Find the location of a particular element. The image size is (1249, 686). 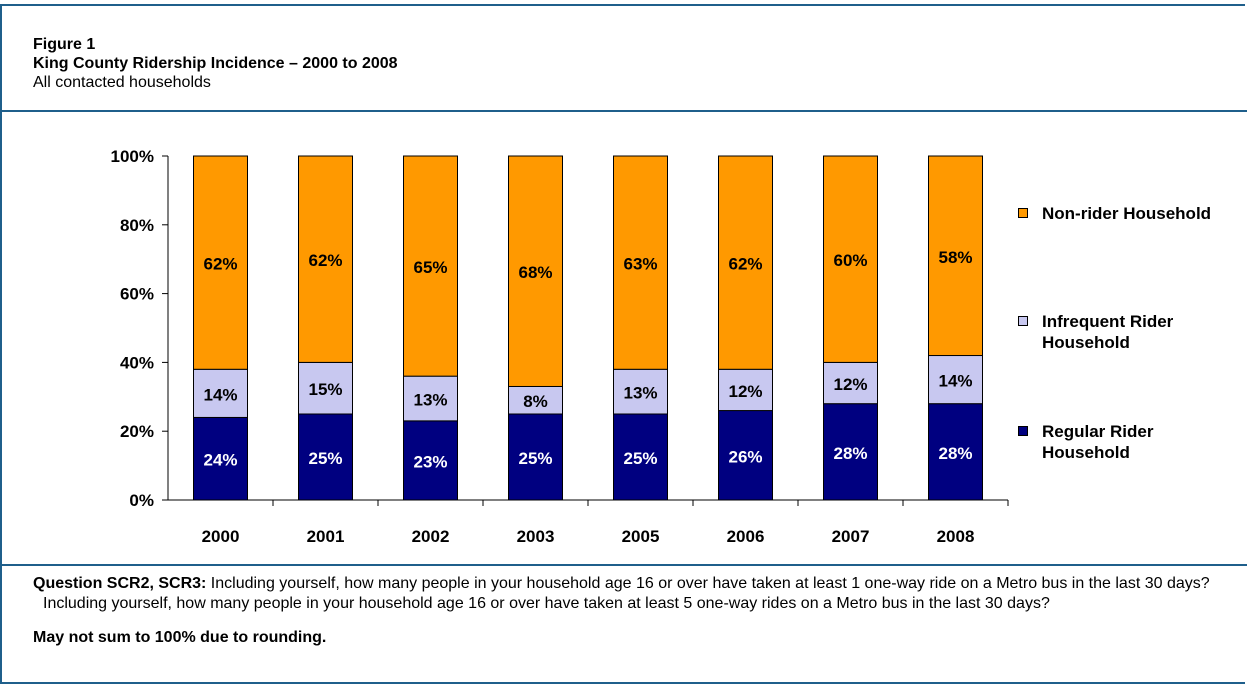

y-tick-label: 100% is located at coordinates (132, 156).